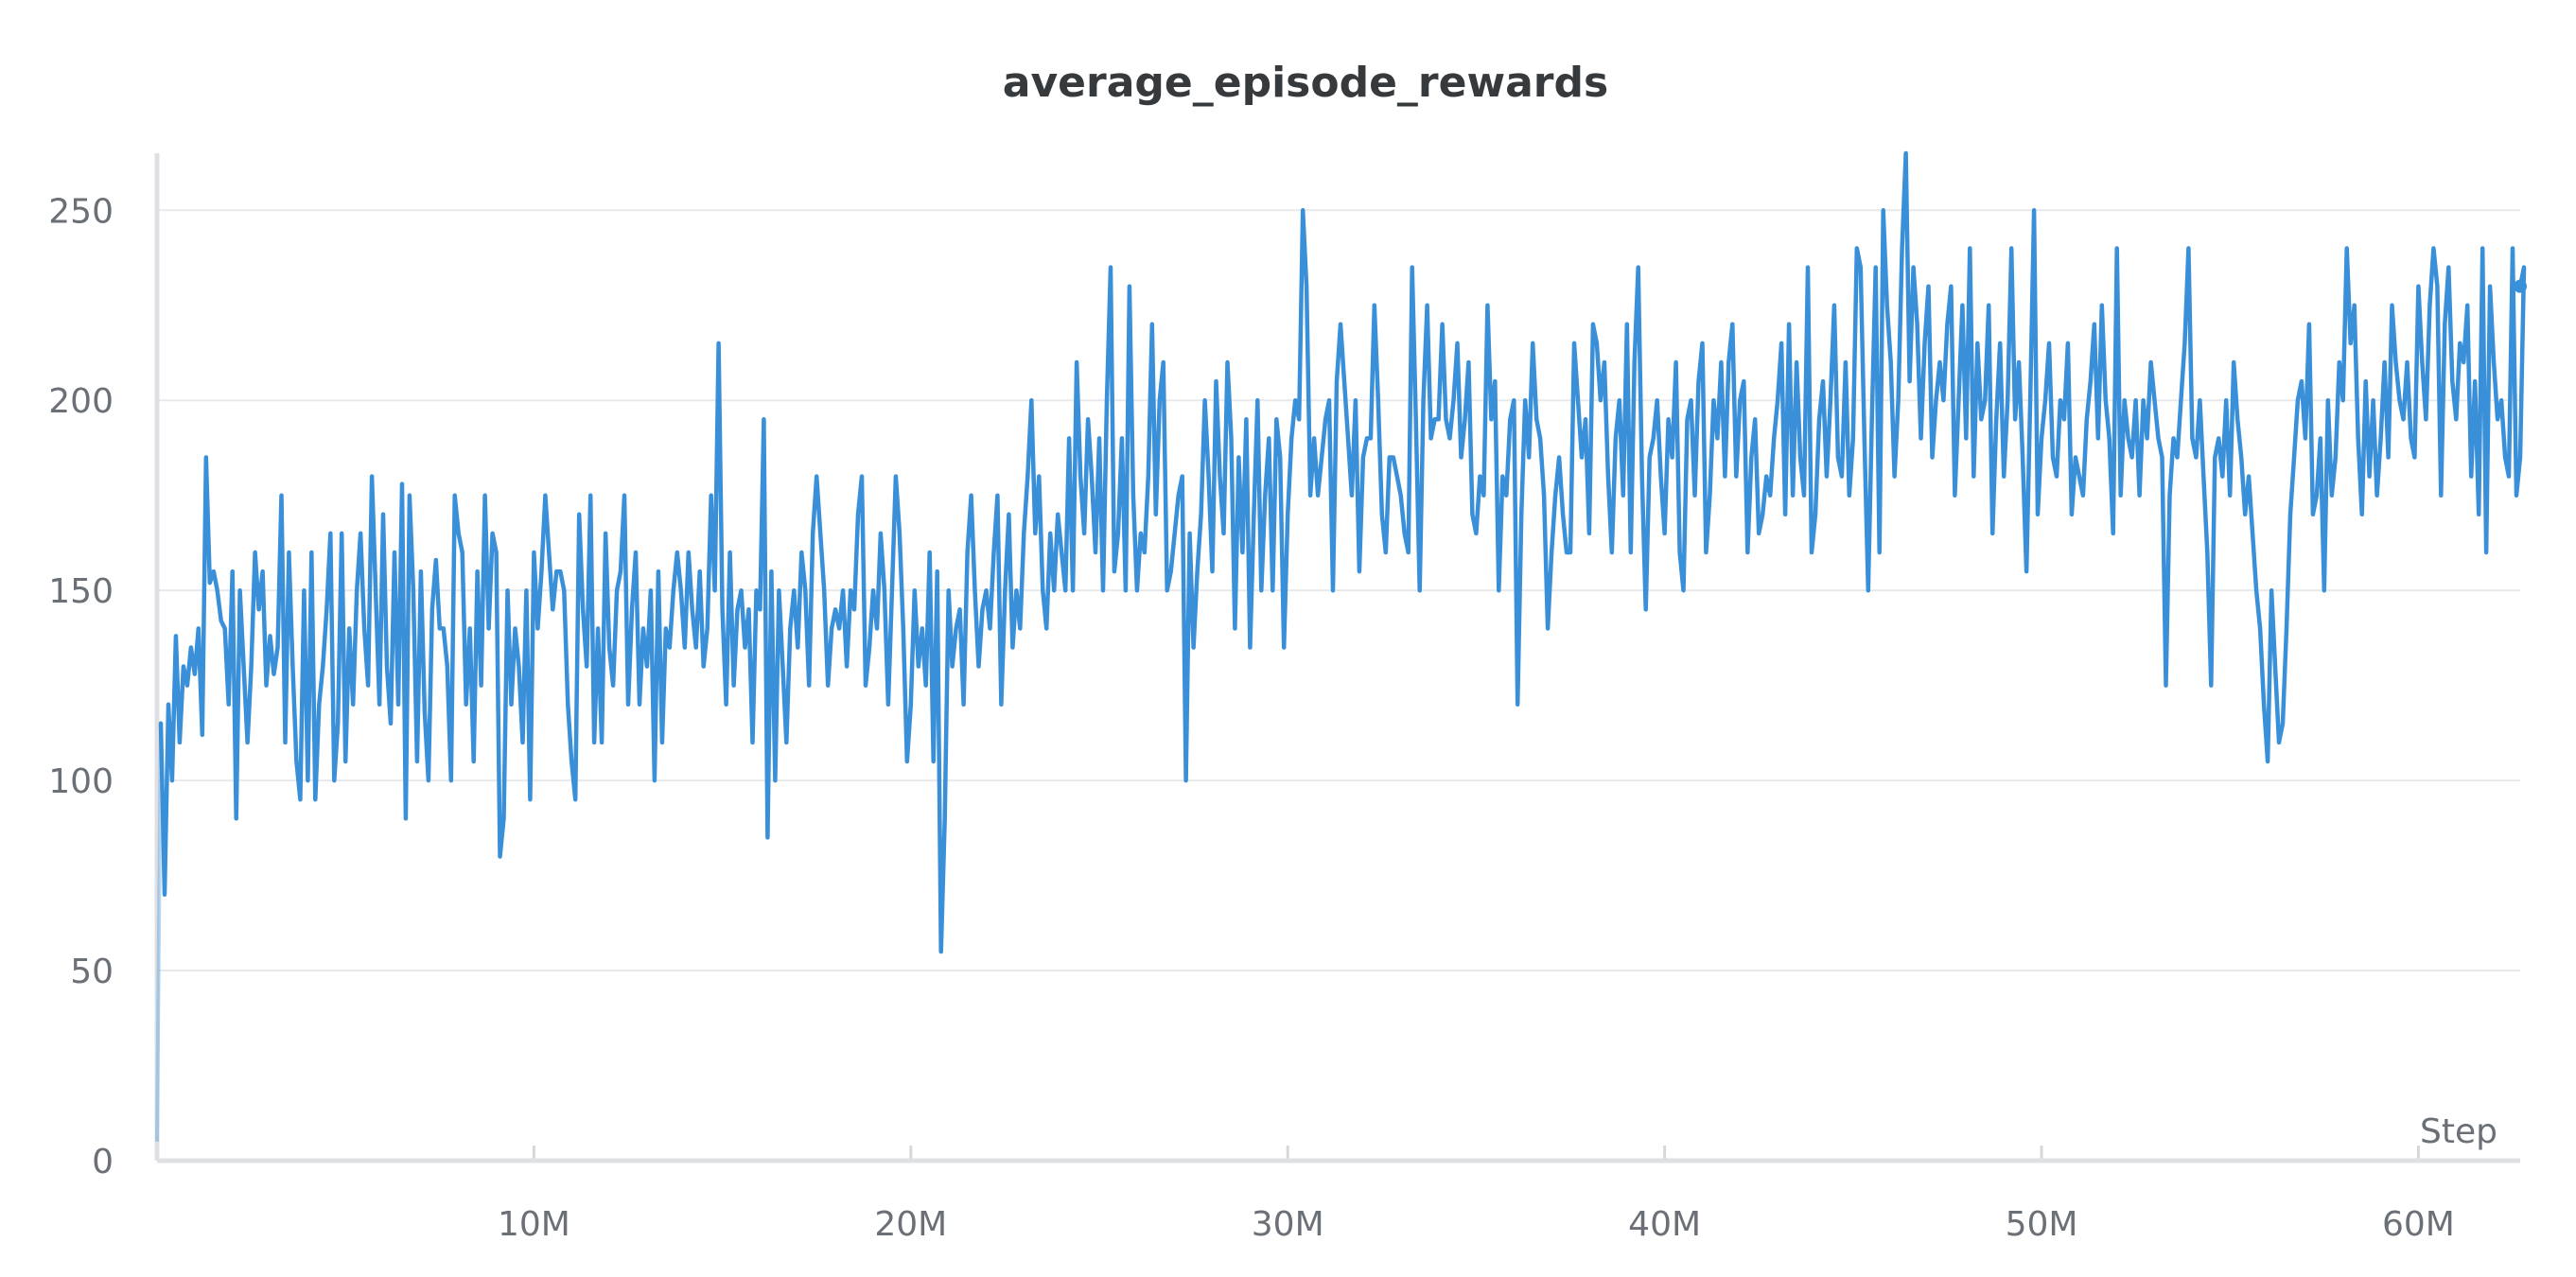  What do you see at coordinates (81, 591) in the screenshot?
I see `y-tick-label: 150` at bounding box center [81, 591].